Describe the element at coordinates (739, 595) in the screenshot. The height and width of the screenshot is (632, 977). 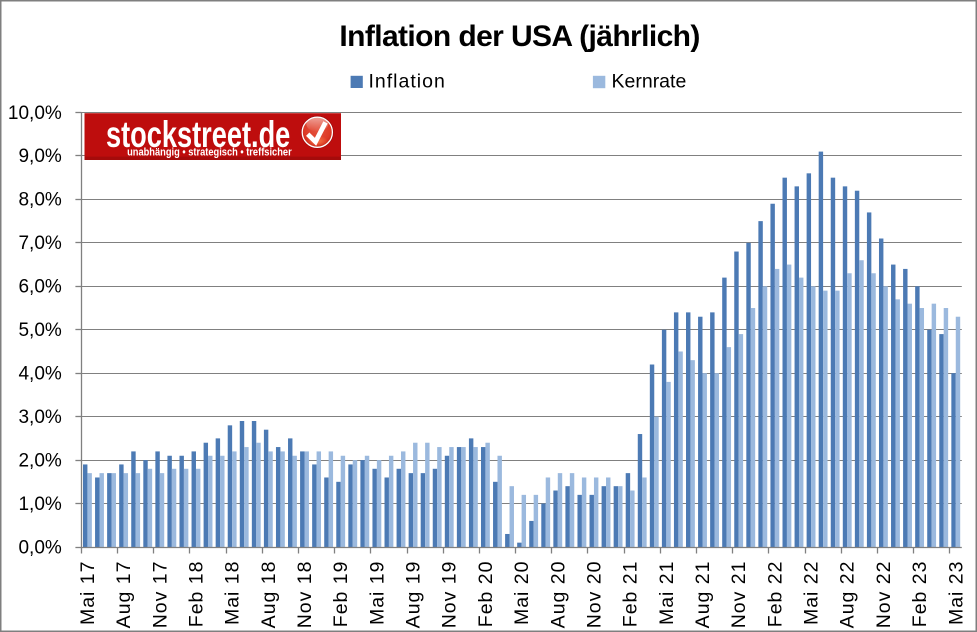
I see `svg-text: Nov 21` at that location.